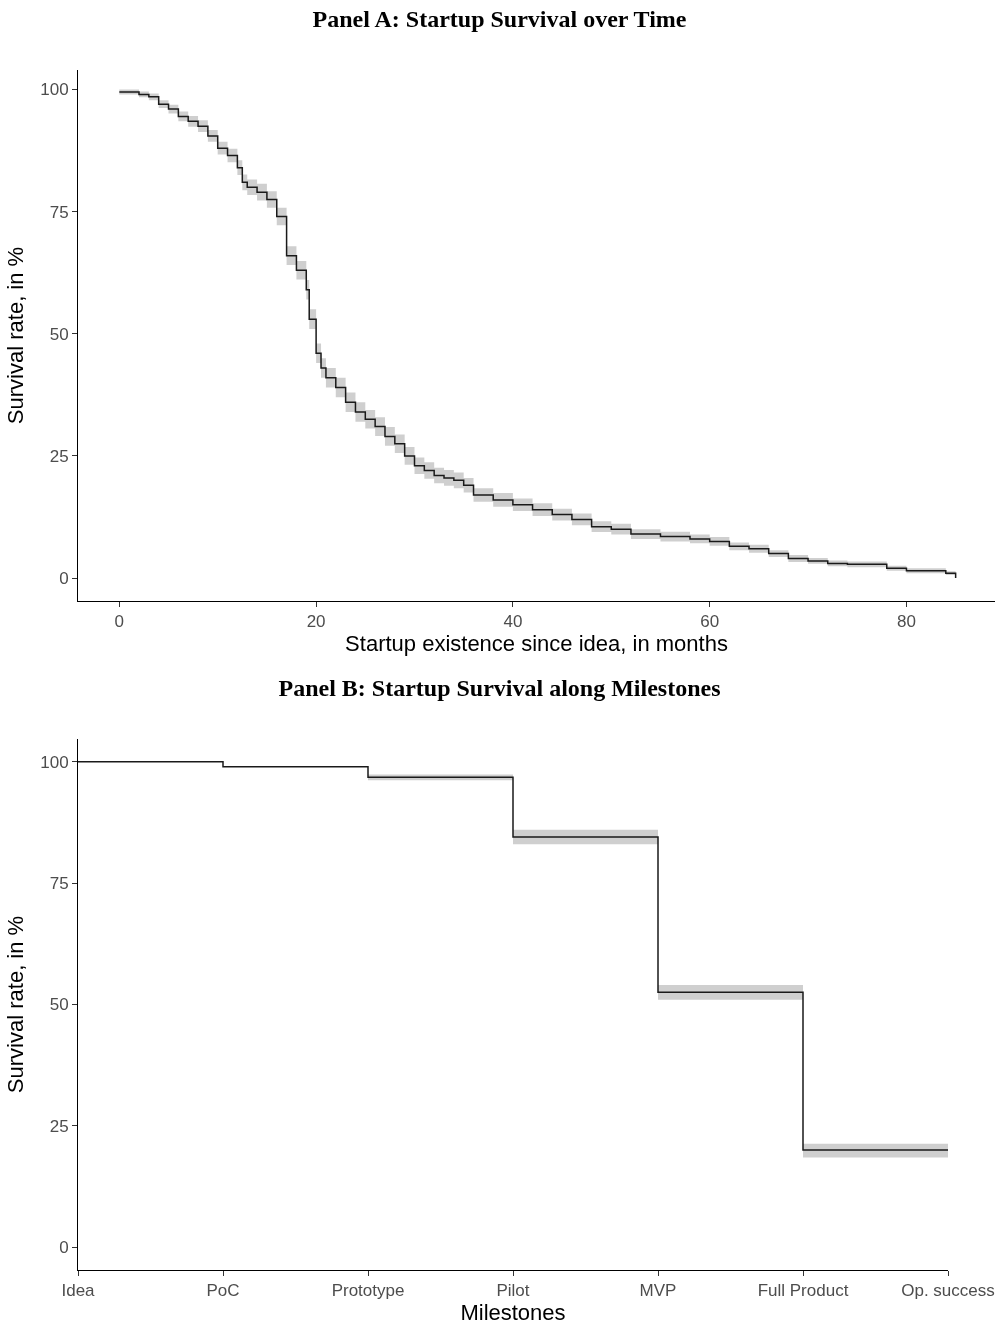 The image size is (999, 1338). What do you see at coordinates (513, 1291) in the screenshot?
I see `x-tick-label: Pilot` at bounding box center [513, 1291].